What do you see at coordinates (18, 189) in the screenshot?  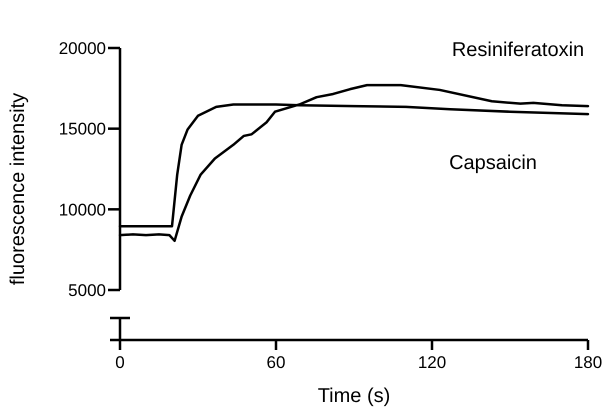 I see `y-axis-title: fluorescence intensity` at bounding box center [18, 189].